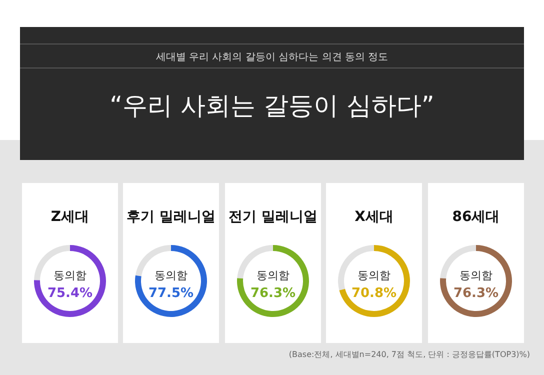 The width and height of the screenshot is (544, 375). What do you see at coordinates (272, 105) in the screenshot?
I see `text: “우리 사회는 갈등이 심하다”` at bounding box center [272, 105].